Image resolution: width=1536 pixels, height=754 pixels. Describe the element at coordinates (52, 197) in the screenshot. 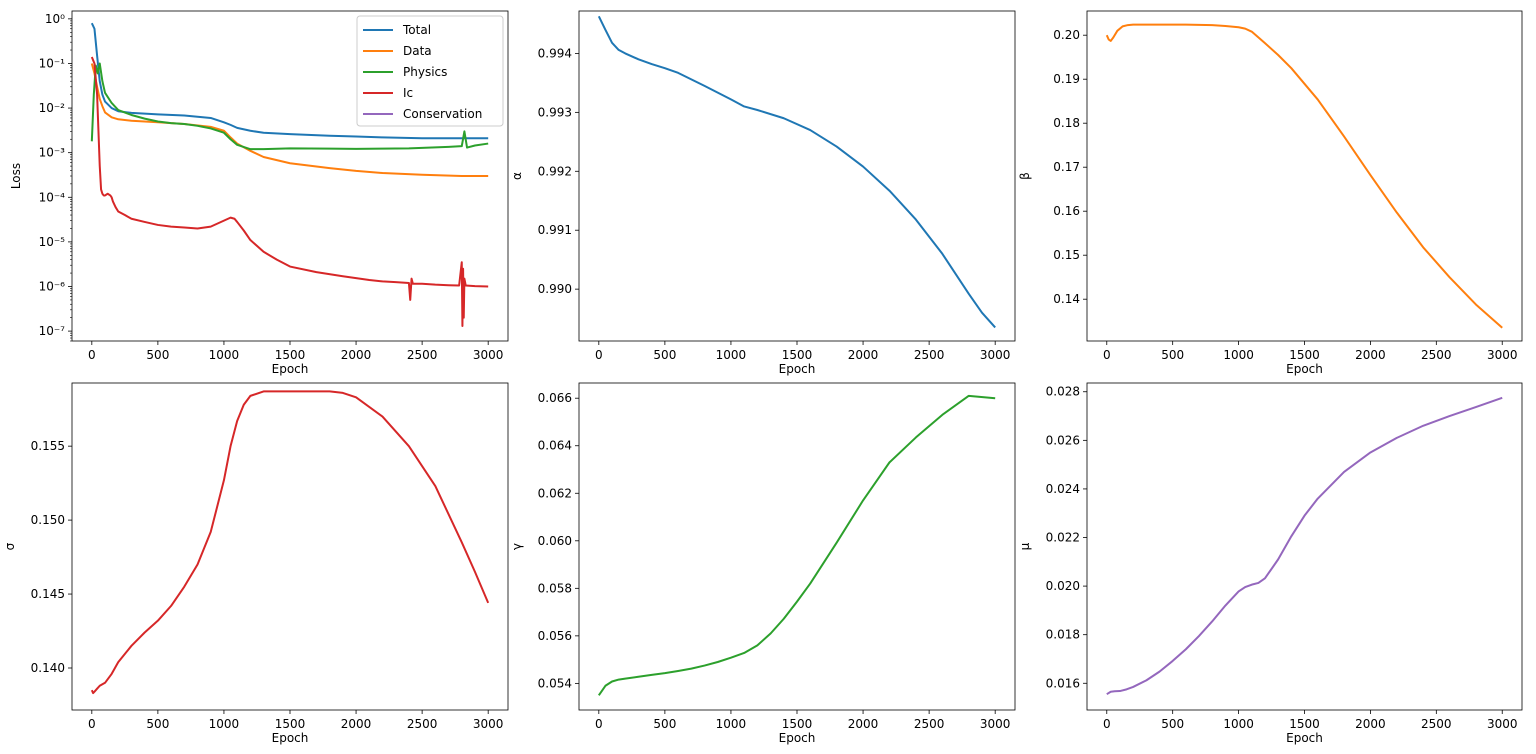

I see `y-tick-label: 10⁻⁴` at that location.